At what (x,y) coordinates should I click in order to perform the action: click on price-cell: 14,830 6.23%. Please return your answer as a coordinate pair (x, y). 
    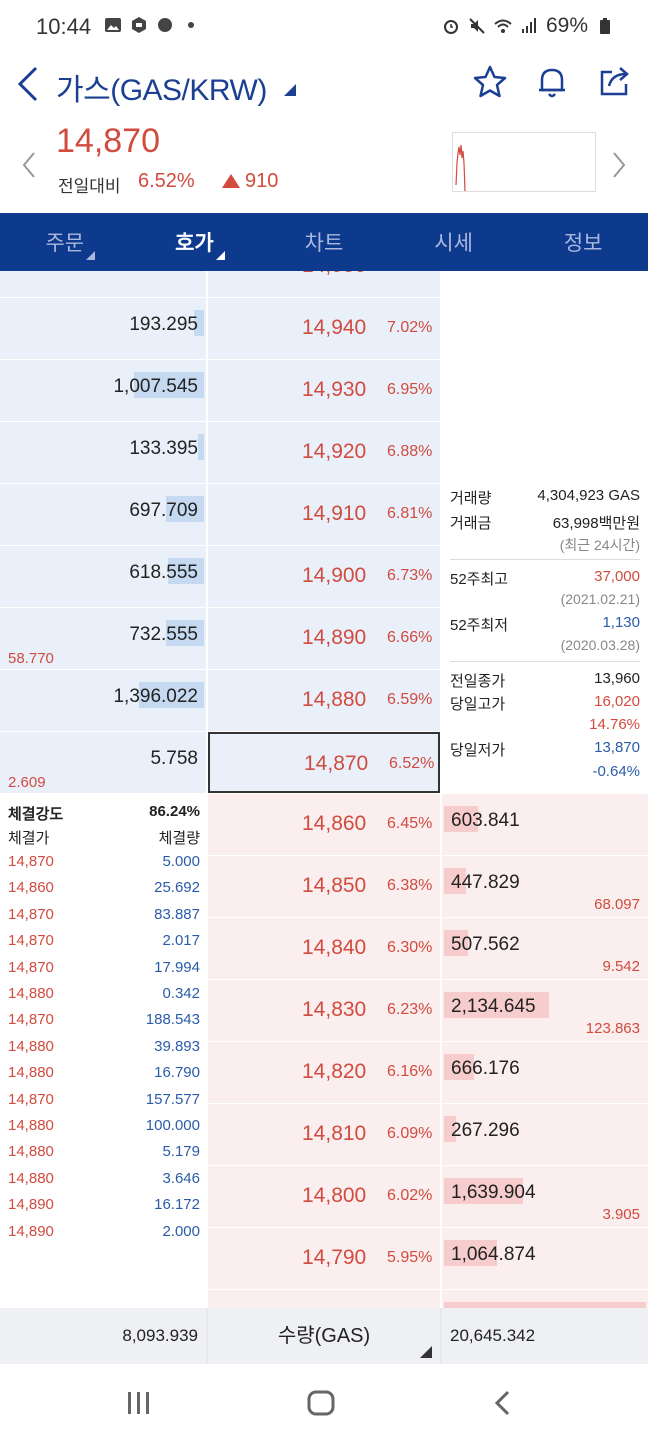
    Looking at the image, I should click on (324, 1010).